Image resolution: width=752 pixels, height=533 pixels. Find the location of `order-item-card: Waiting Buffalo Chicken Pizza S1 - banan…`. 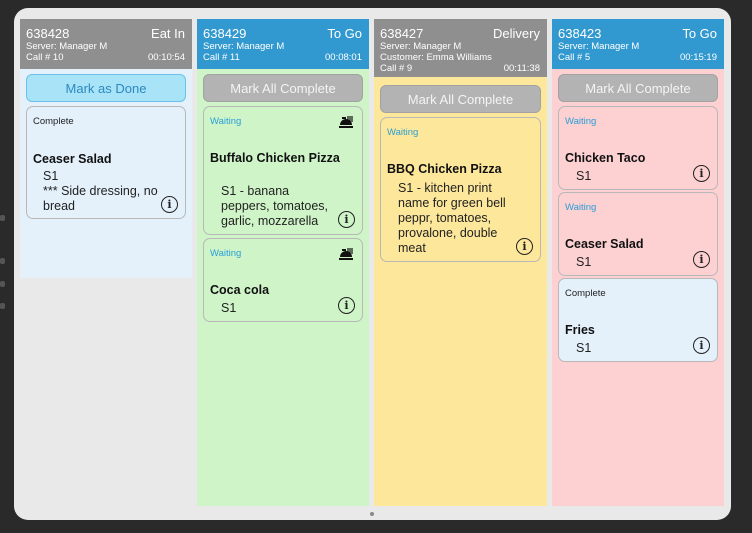

order-item-card: Waiting Buffalo Chicken Pizza S1 - banan… is located at coordinates (283, 170).